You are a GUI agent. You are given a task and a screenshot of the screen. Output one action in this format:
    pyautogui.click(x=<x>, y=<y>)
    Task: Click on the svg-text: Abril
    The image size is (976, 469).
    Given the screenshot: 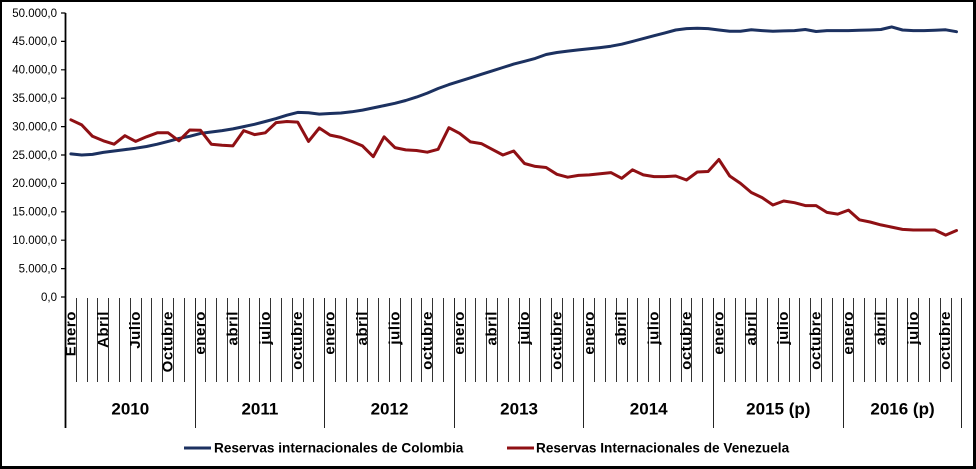 What is the action you would take?
    pyautogui.click(x=103, y=329)
    